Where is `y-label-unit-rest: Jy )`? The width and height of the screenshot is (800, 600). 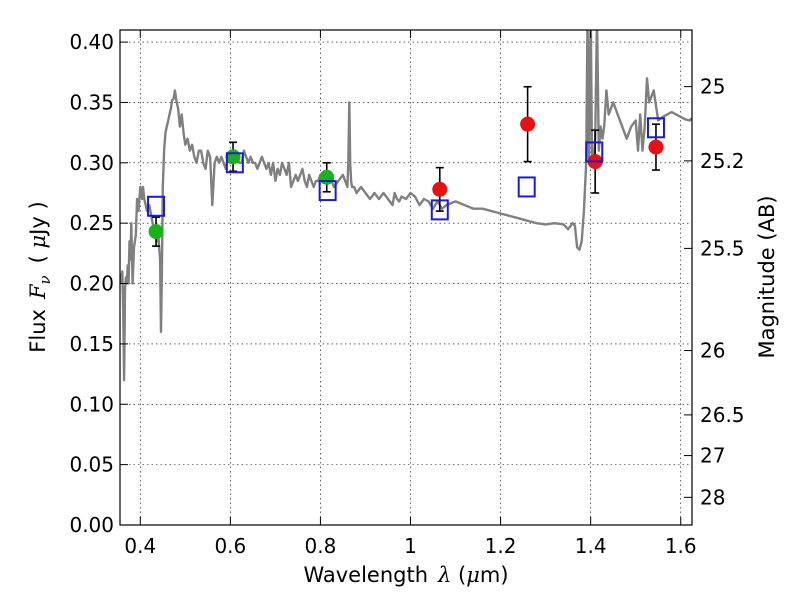 y-label-unit-rest: Jy ) is located at coordinates (38, 219).